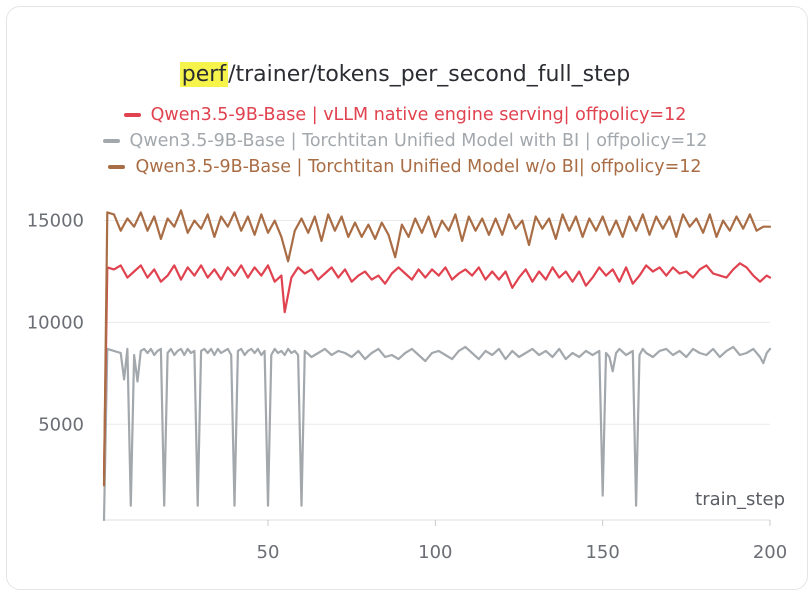 This screenshot has width=810, height=596. I want to click on x-tick-label: 150, so click(602, 552).